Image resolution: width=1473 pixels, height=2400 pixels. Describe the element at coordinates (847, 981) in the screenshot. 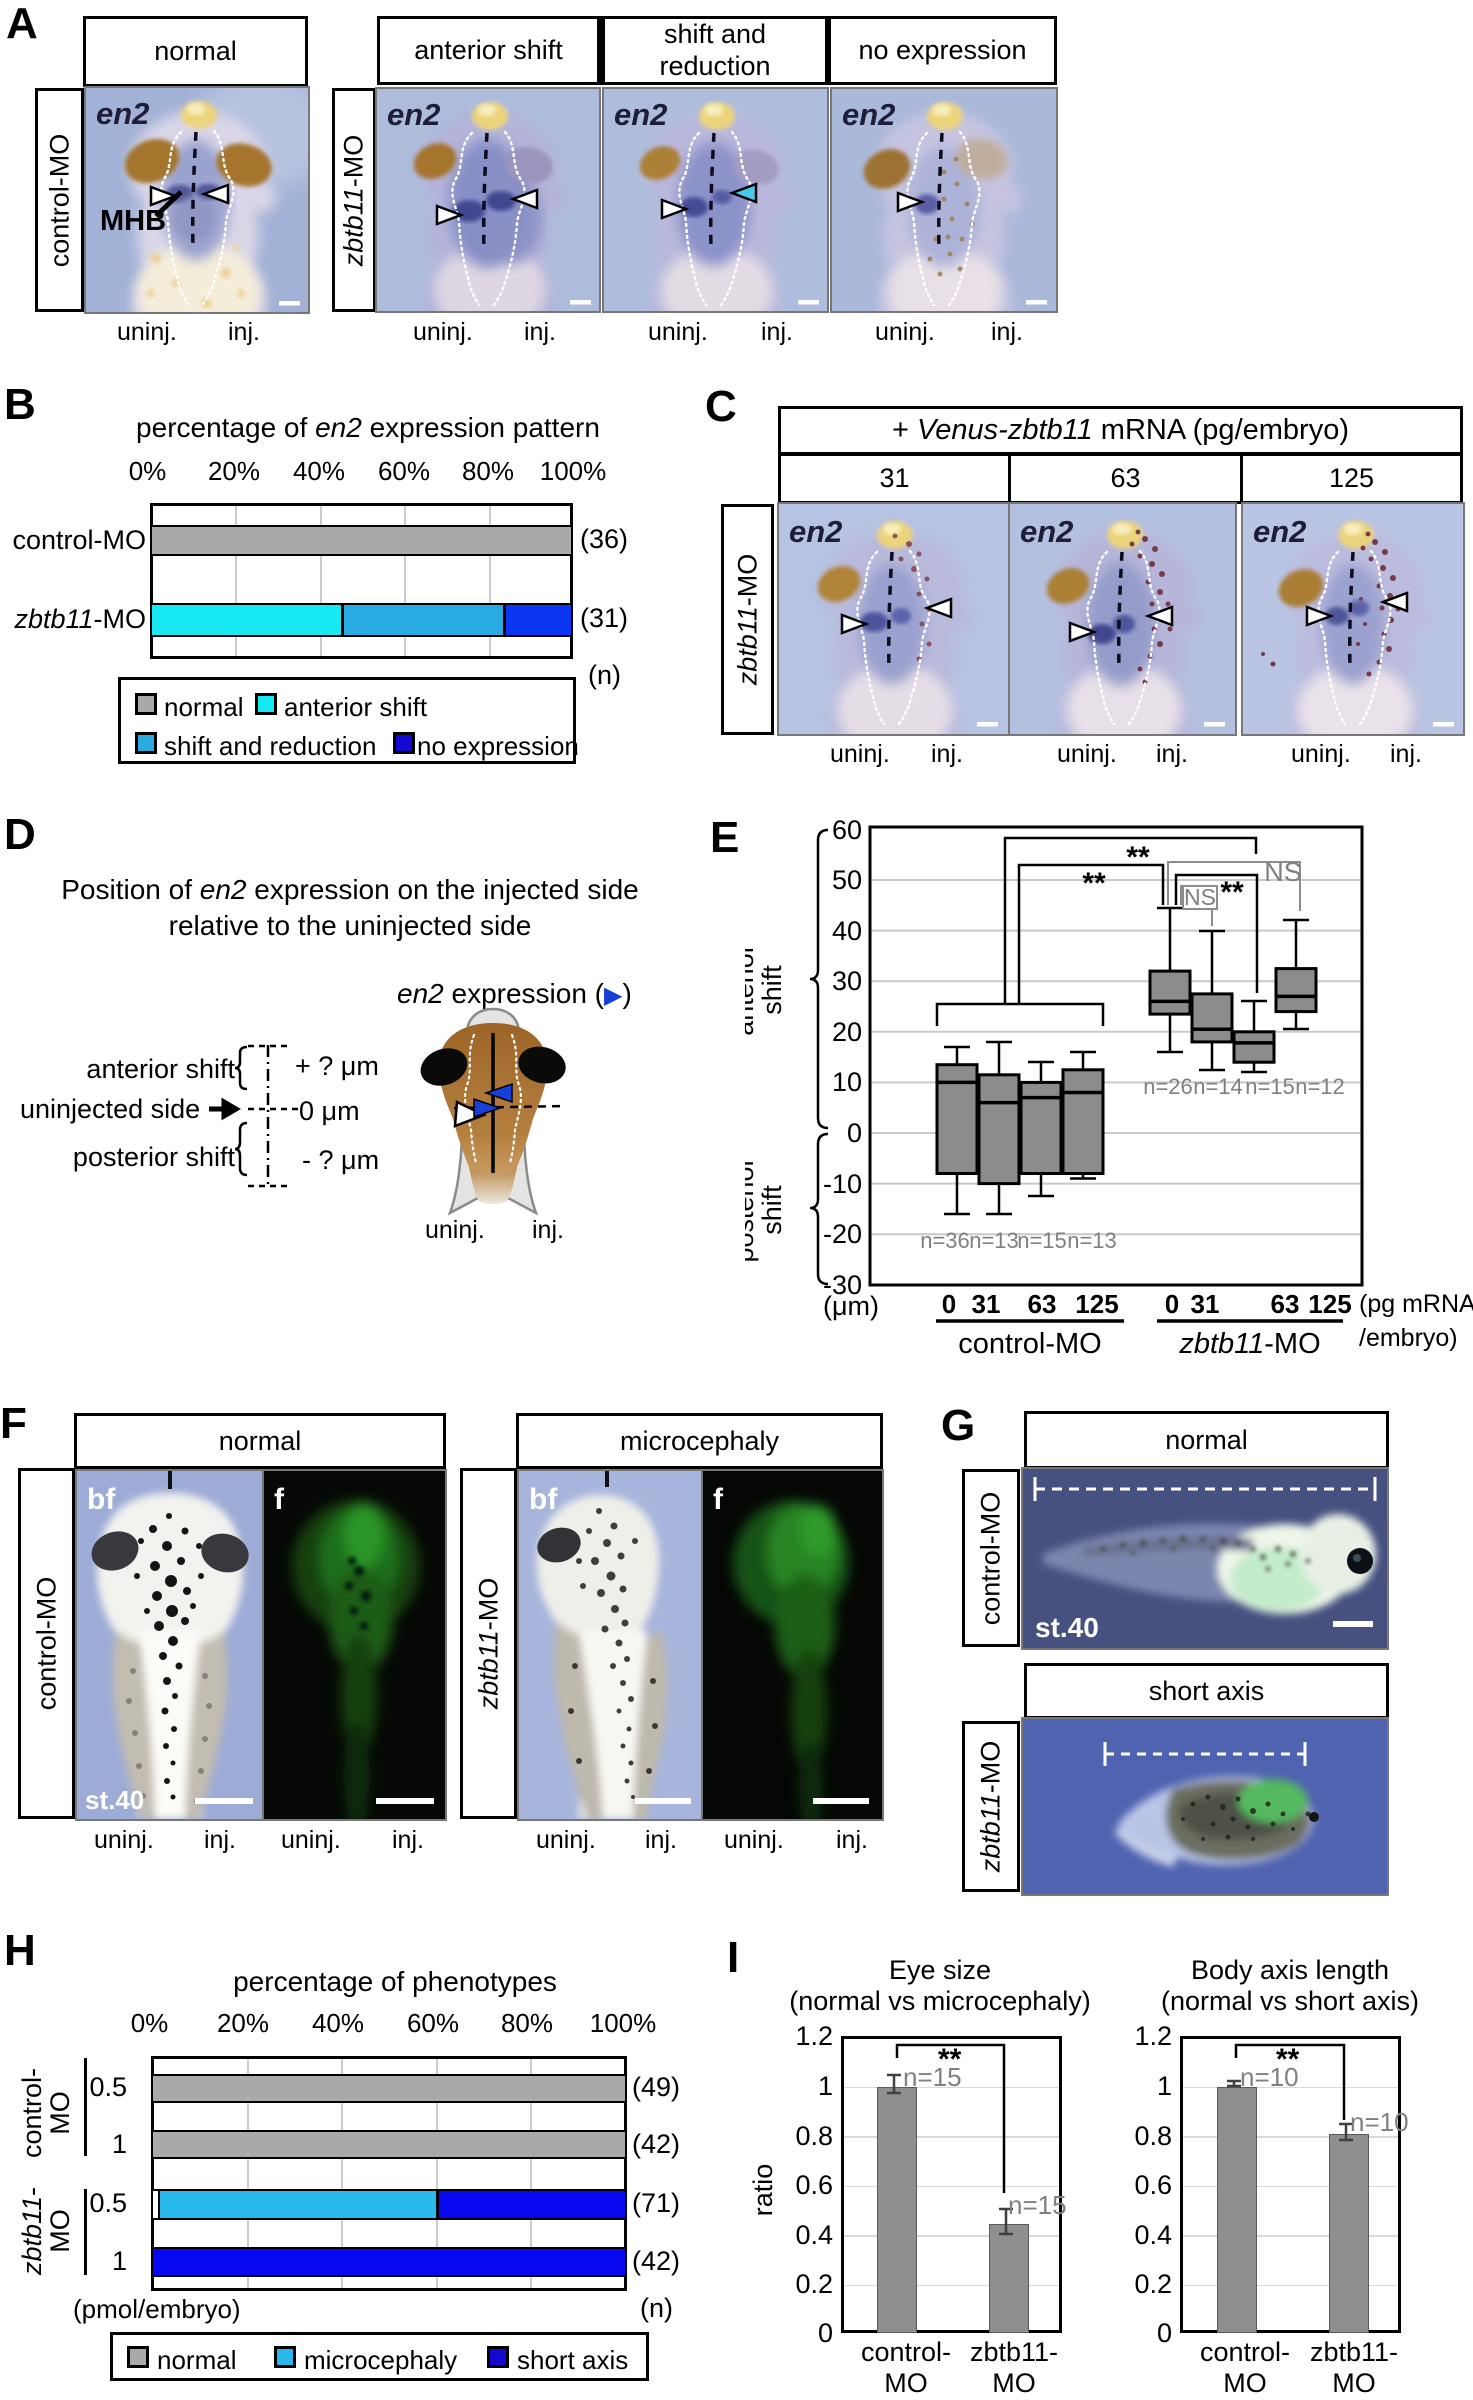

I see `svg-text: 30` at that location.